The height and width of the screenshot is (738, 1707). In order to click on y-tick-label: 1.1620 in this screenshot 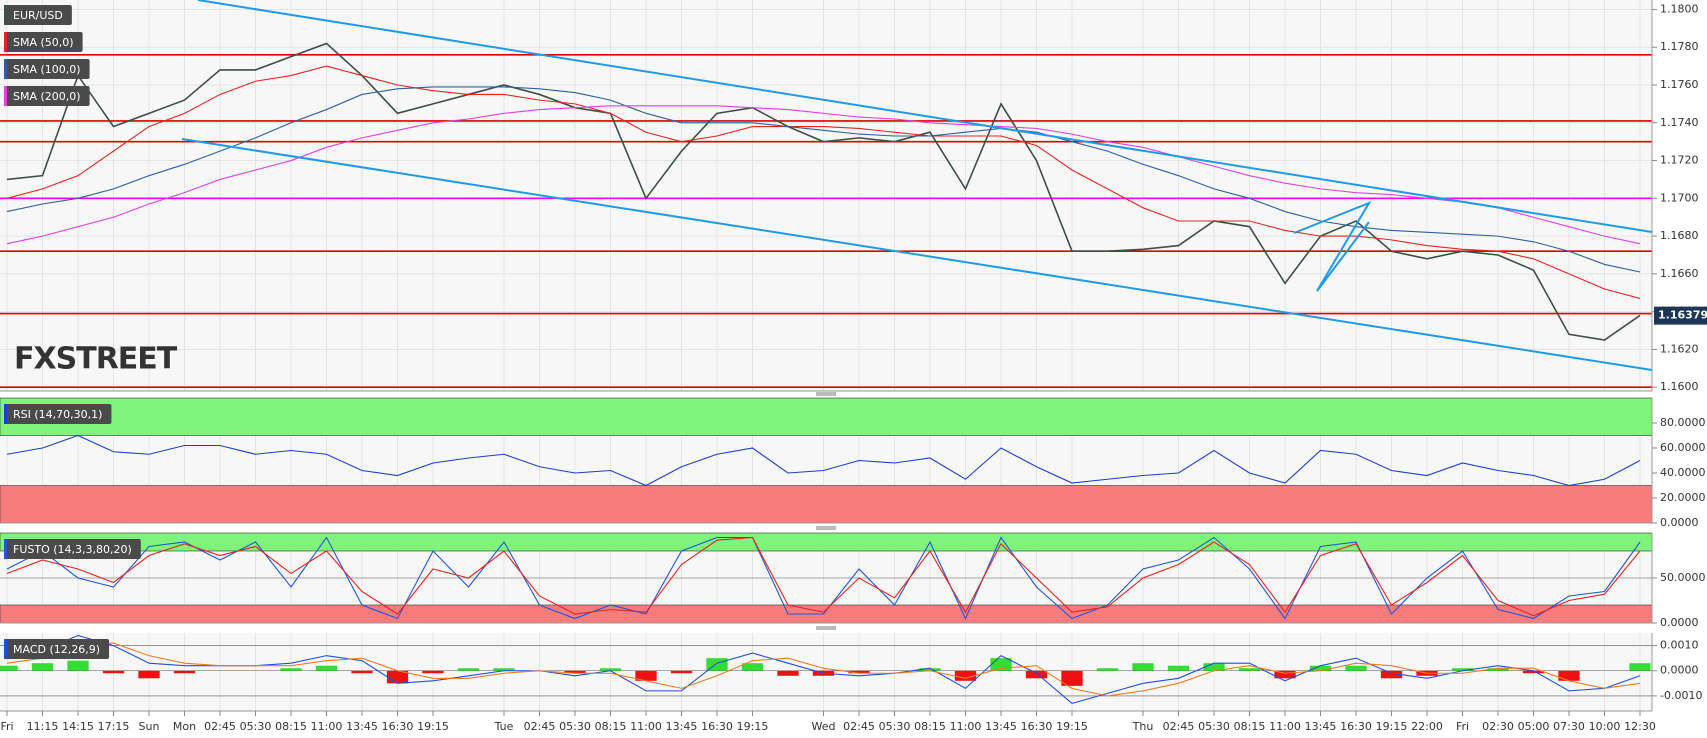, I will do `click(1679, 348)`.